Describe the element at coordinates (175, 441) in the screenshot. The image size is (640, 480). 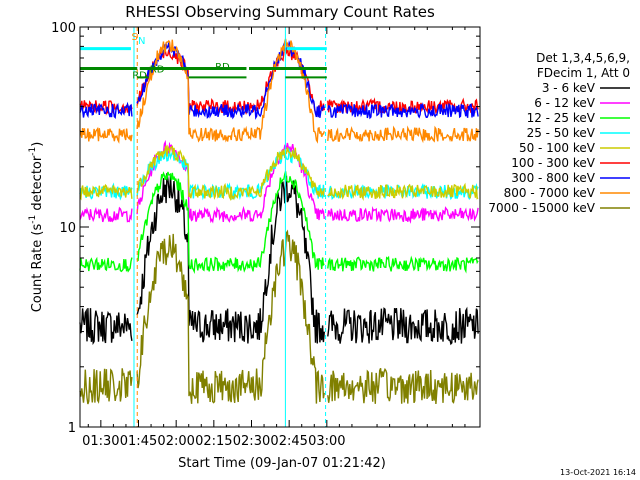
I see `x-tick-label-2: 02:00` at that location.